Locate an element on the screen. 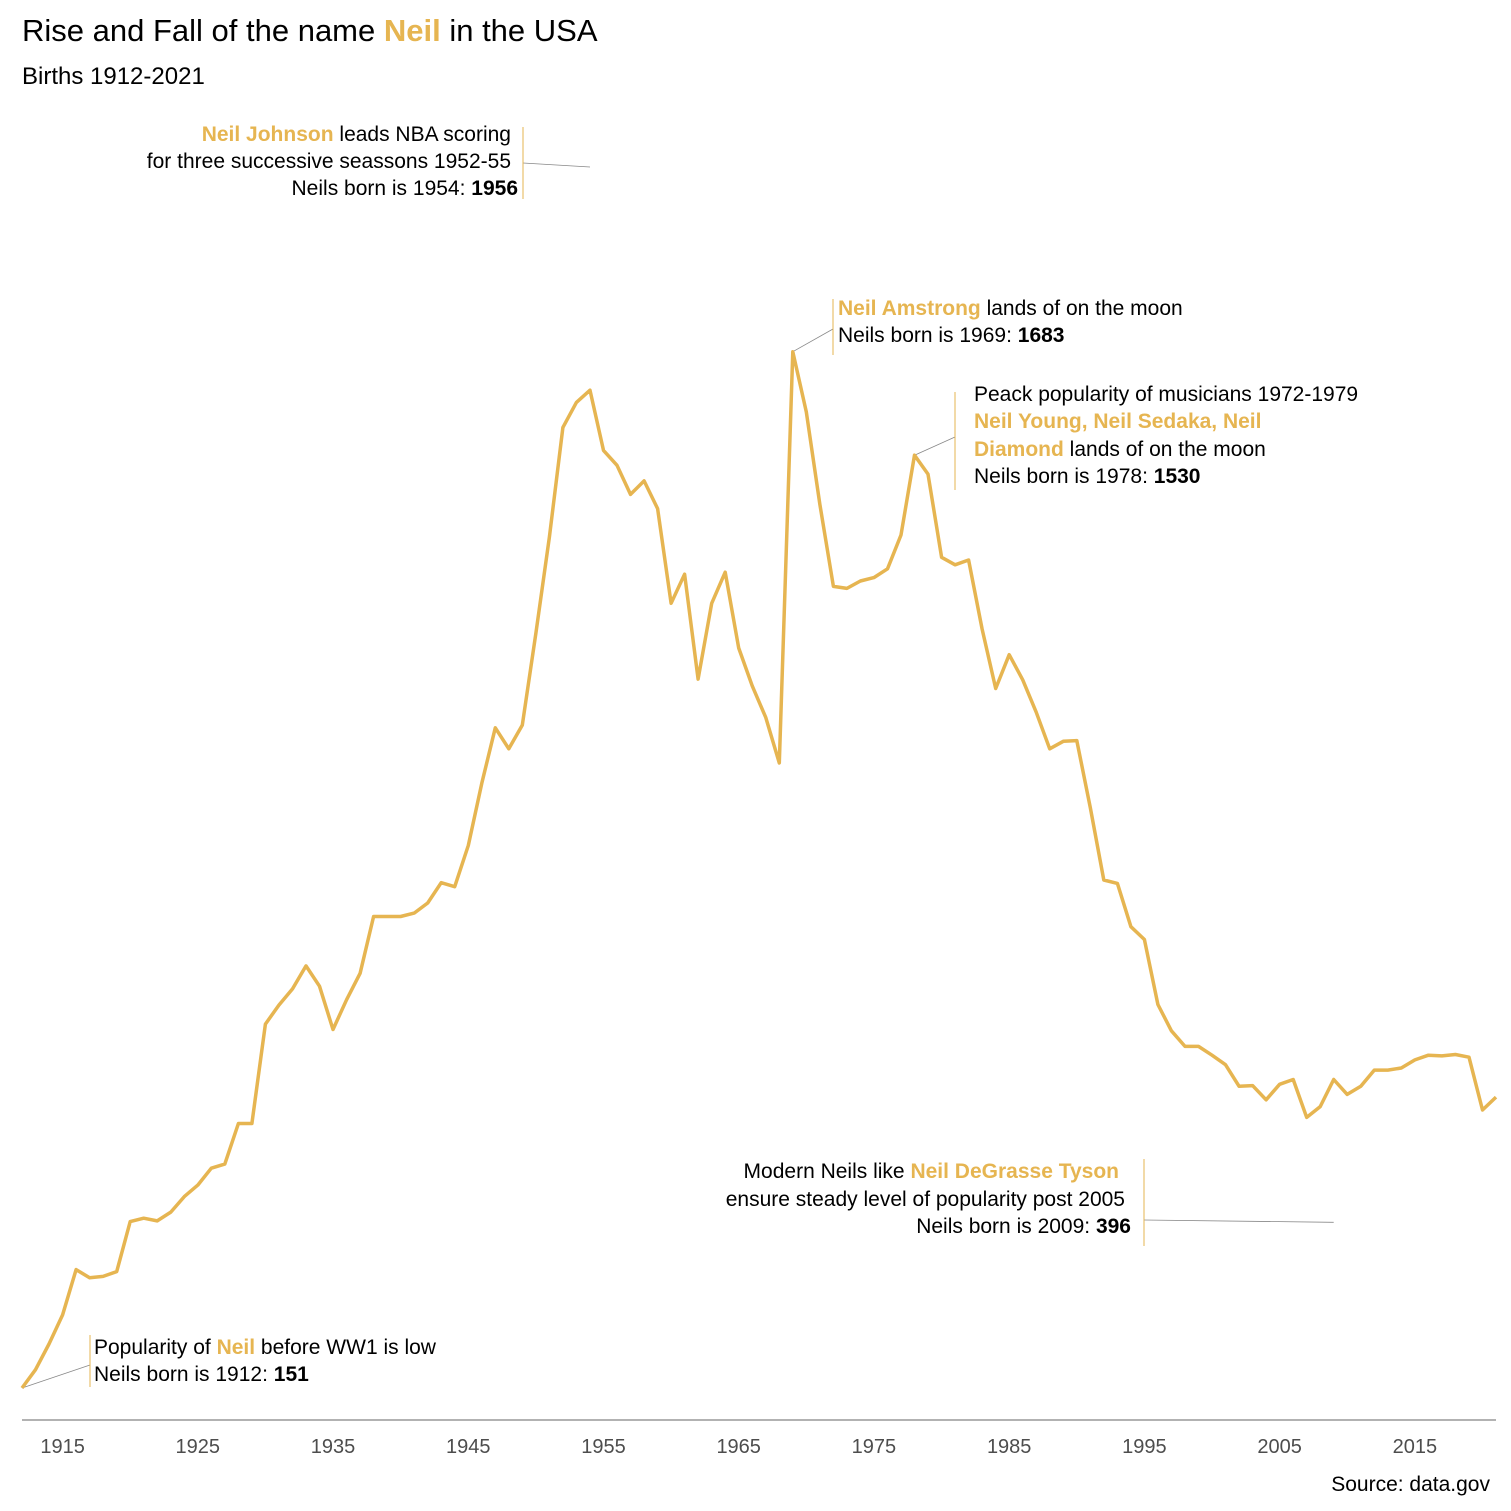 The width and height of the screenshot is (1511, 1511). musicians-count-label: Neils born is 1978: is located at coordinates (1064, 476).